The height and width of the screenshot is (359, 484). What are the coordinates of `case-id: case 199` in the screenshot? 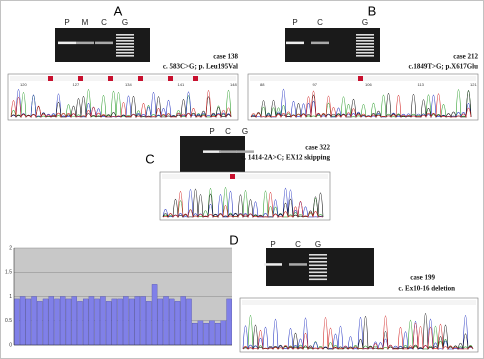 It's located at (422, 278).